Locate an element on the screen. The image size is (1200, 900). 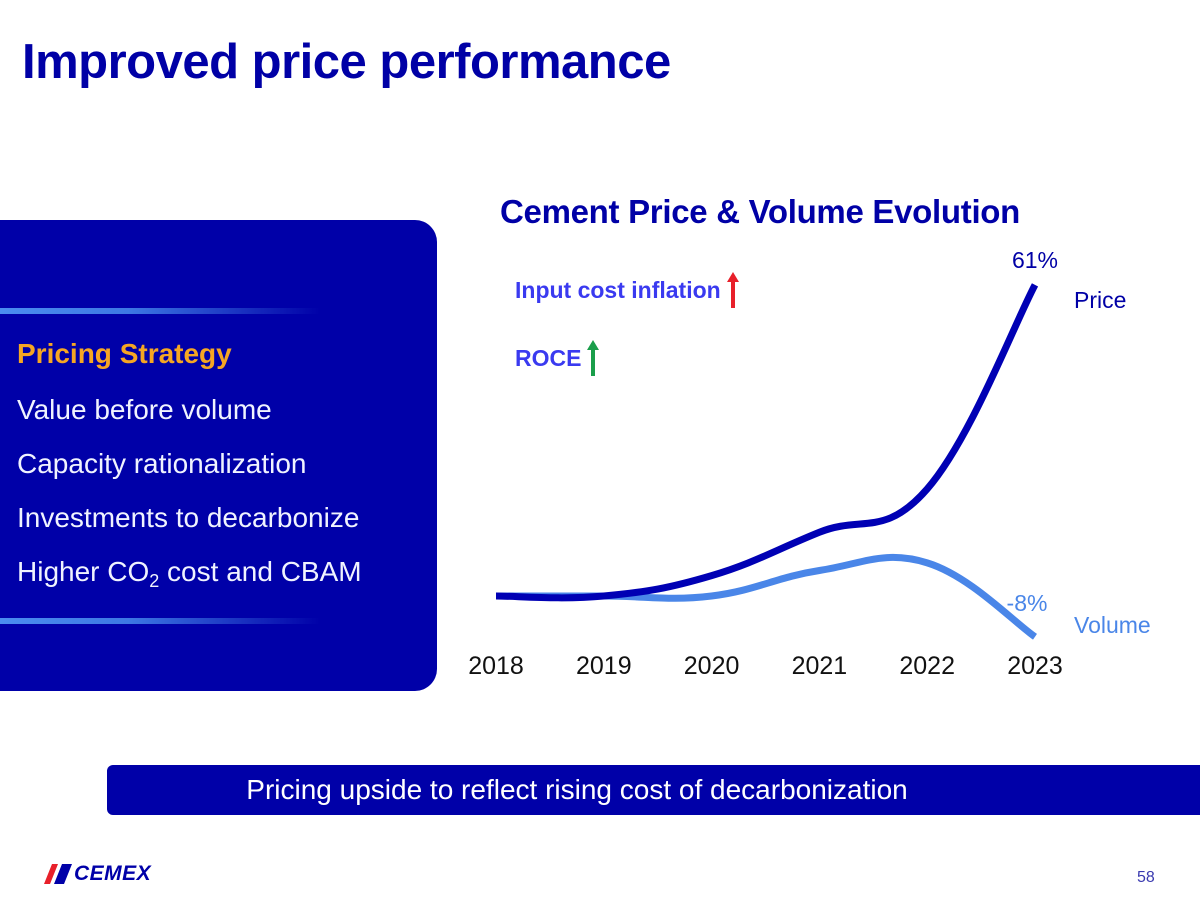
logo-stripes-icon is located at coordinates (58, 874).